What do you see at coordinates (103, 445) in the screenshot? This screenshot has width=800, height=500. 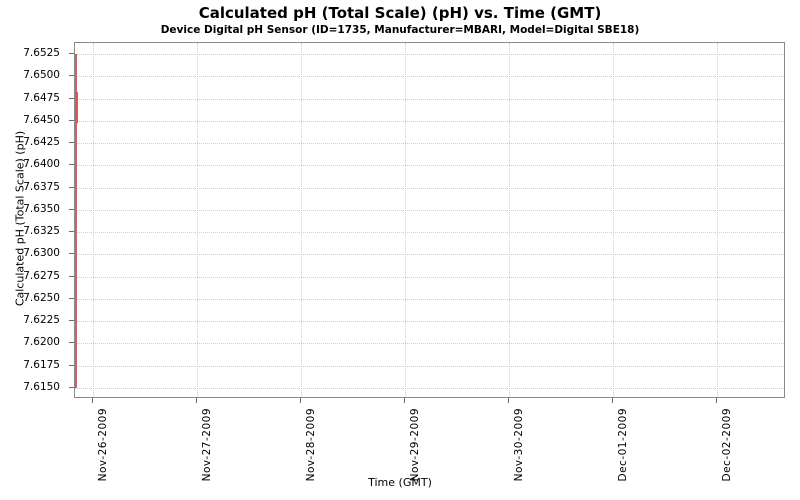 I see `x-axis-tick-label: Nov-26-2009` at bounding box center [103, 445].